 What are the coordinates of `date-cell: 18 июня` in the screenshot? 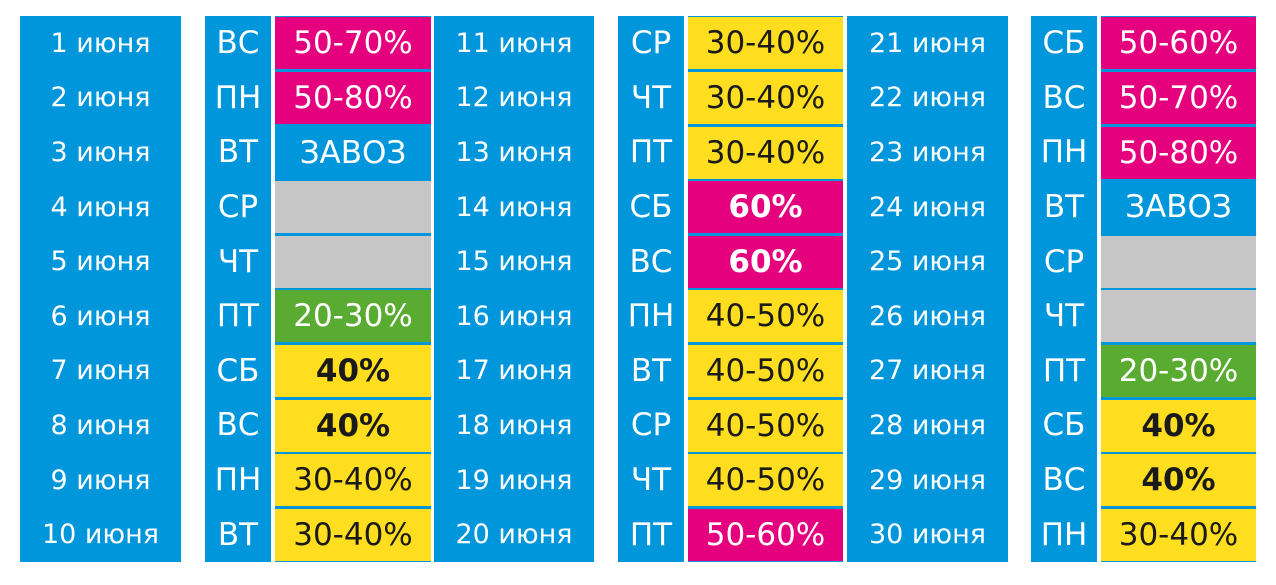 It's located at (514, 425).